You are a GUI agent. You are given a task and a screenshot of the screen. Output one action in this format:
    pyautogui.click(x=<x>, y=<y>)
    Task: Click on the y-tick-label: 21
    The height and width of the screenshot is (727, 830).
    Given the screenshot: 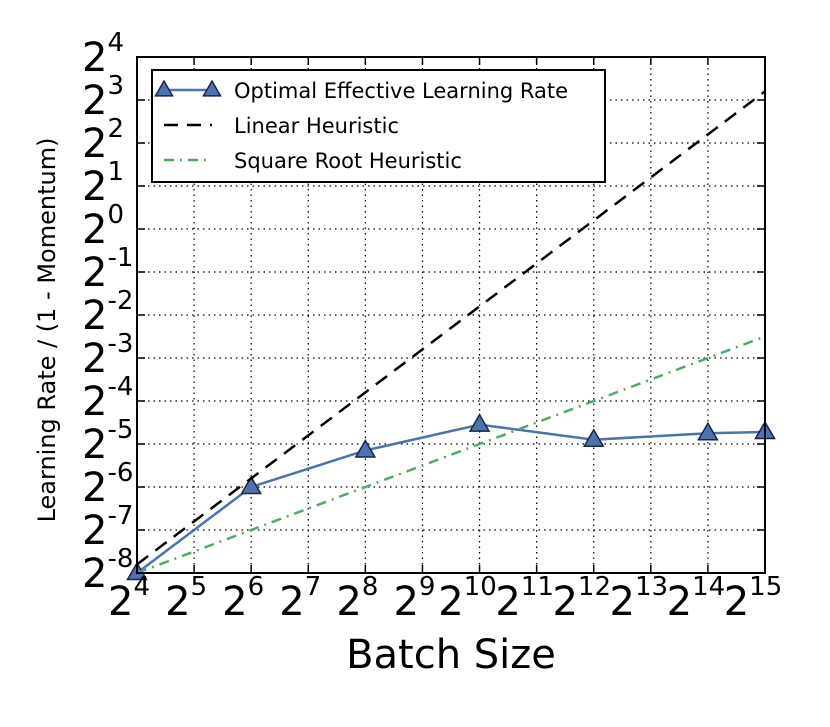 What is the action you would take?
    pyautogui.click(x=103, y=183)
    